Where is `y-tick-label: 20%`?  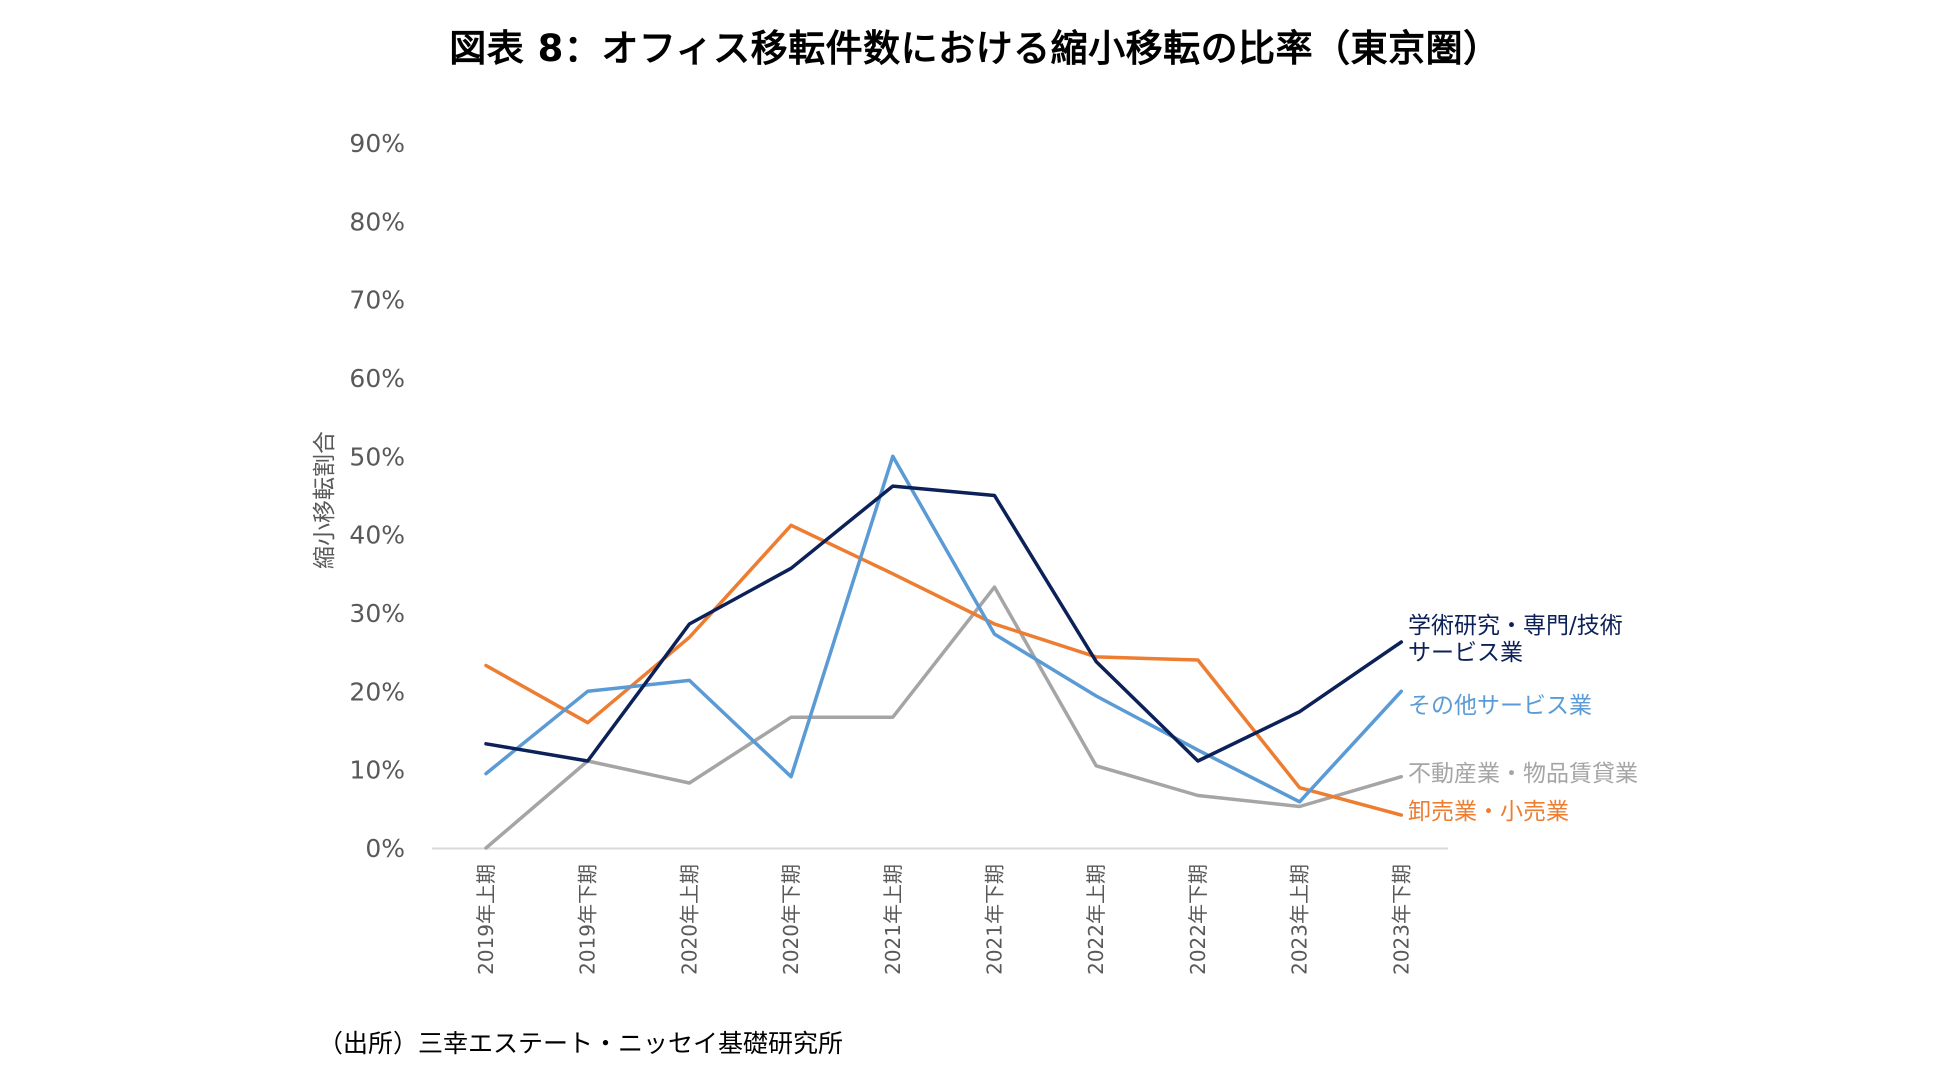 y-tick-label: 20% is located at coordinates (377, 691).